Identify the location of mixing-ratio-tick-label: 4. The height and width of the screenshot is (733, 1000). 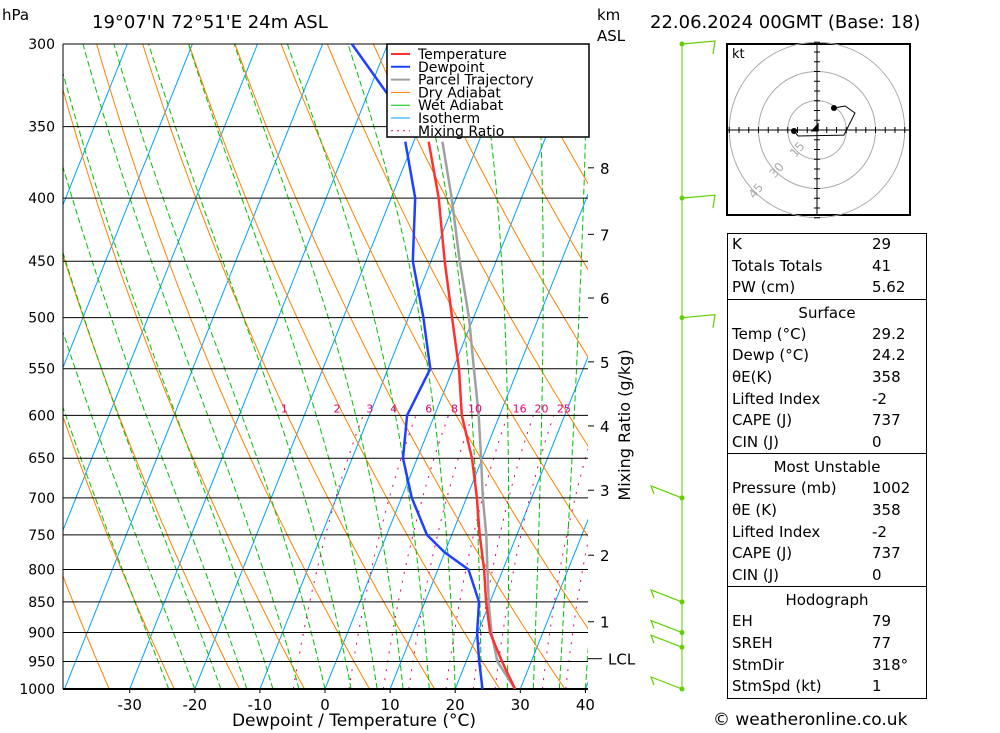
(393, 408).